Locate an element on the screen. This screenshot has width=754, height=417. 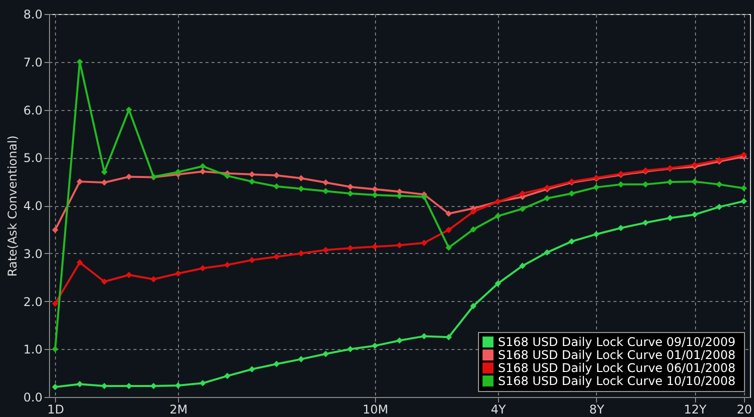
y-tick-label: 3.0 is located at coordinates (32, 253).